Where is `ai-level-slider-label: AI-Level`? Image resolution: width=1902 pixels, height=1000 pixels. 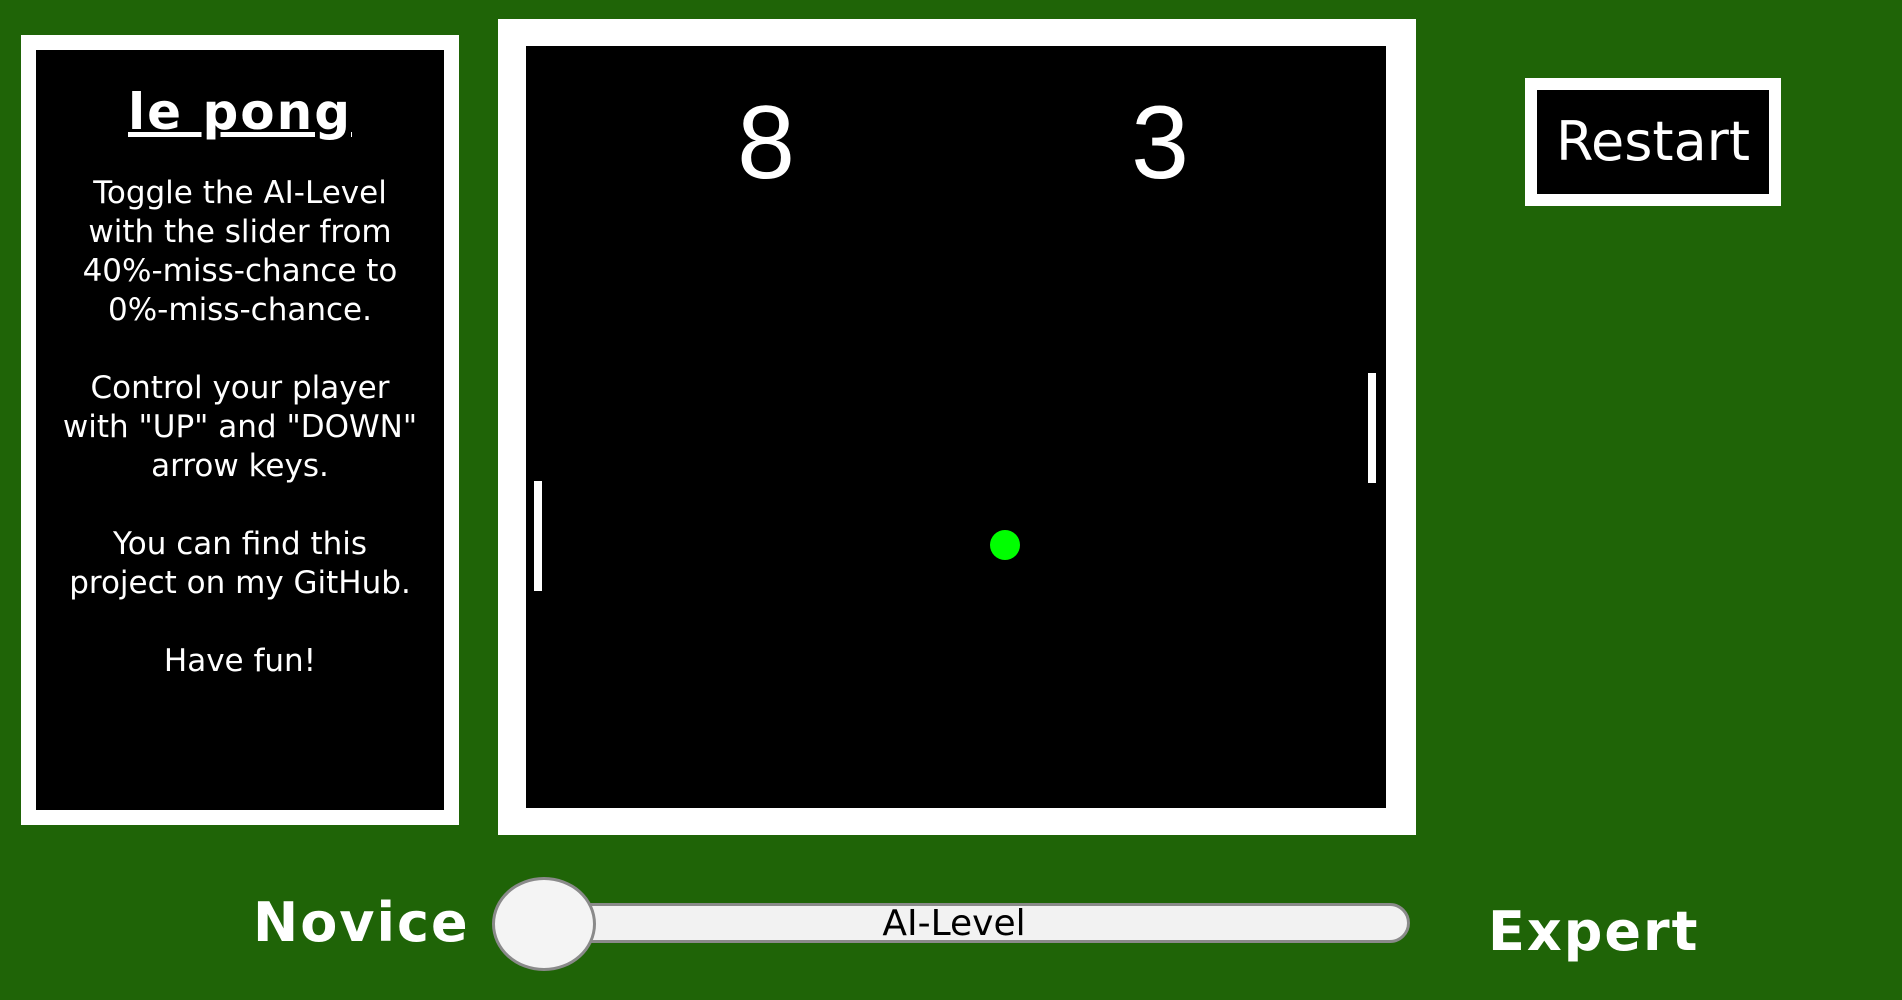
ai-level-slider-label: AI-Level is located at coordinates (954, 923).